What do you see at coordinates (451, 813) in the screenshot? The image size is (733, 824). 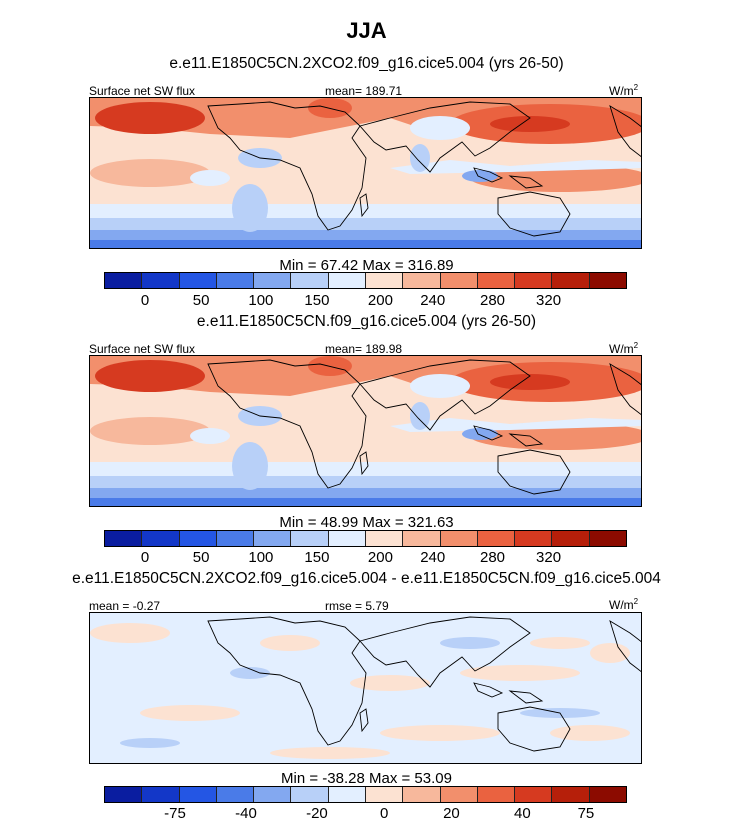 I see `colorbar-tick-label: 20` at bounding box center [451, 813].